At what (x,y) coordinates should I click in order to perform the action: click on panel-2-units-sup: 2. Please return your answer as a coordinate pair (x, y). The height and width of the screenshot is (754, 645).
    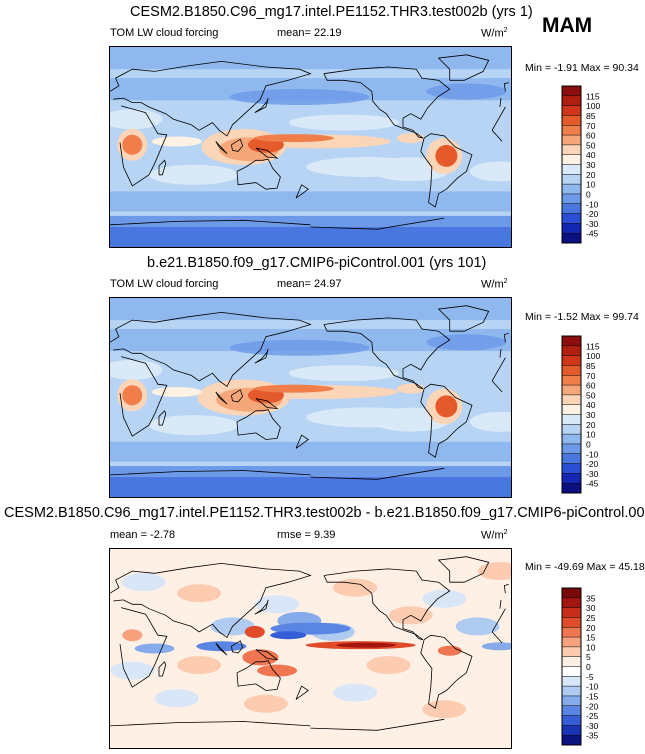
    Looking at the image, I should click on (505, 281).